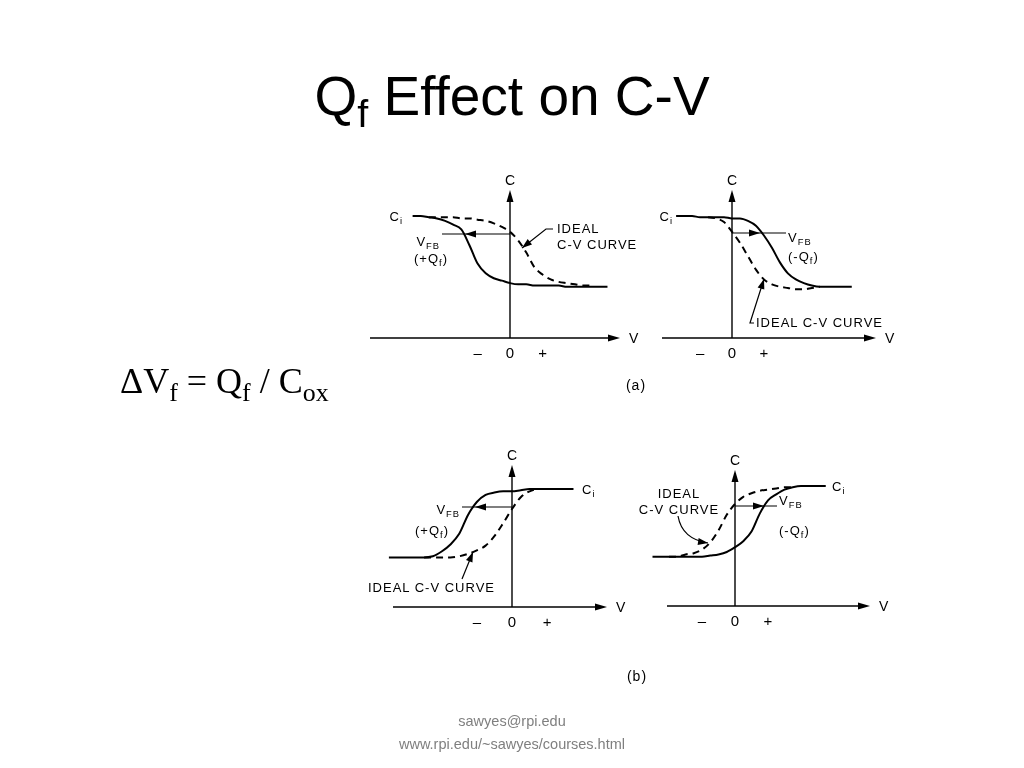  I want to click on text: www.rpi.edu/~sawyes/courses.html, so click(511, 744).